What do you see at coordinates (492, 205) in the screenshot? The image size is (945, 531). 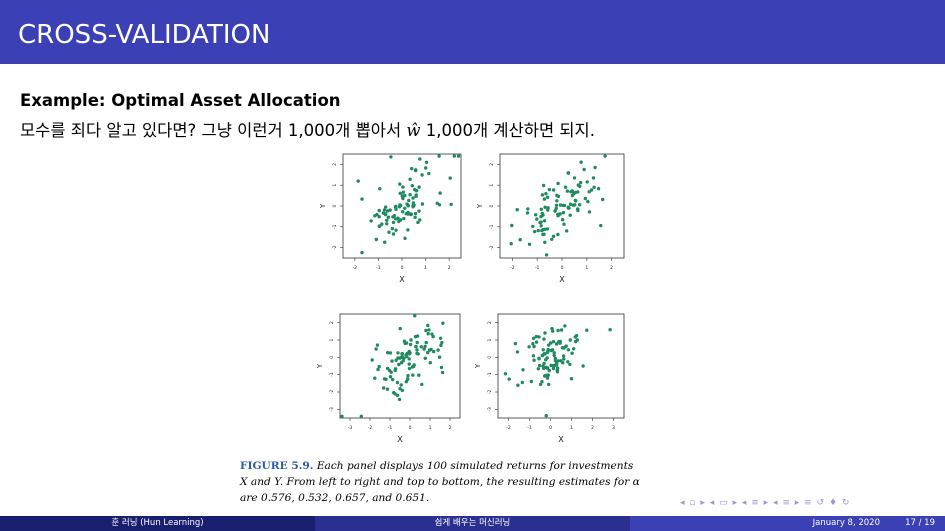 I see `y-tick-label: 0` at bounding box center [492, 205].